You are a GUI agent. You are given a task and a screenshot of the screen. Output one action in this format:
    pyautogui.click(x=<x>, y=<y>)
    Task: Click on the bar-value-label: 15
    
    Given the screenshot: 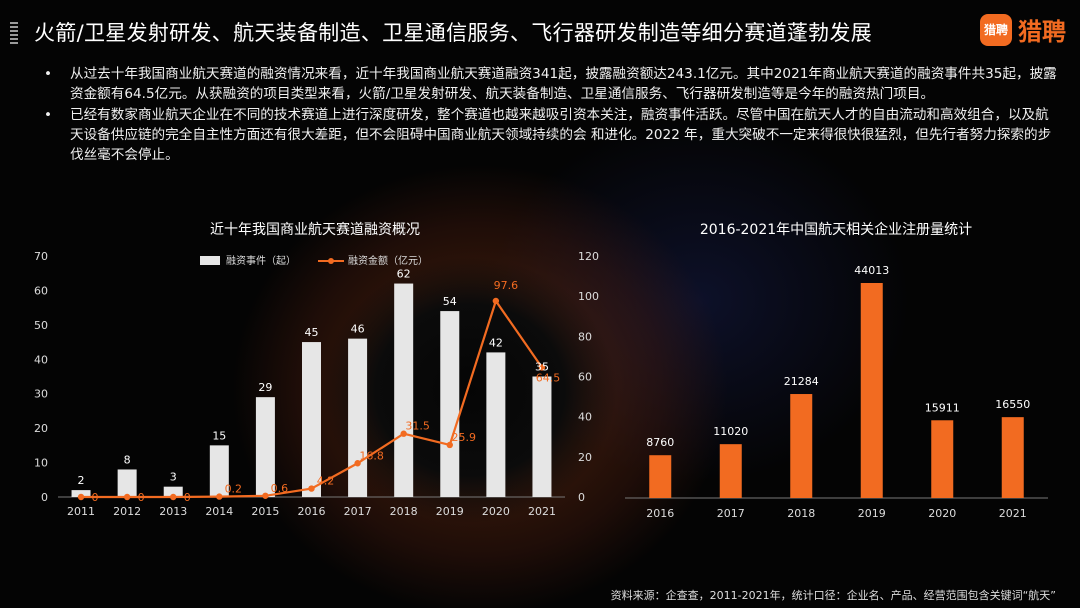 What is the action you would take?
    pyautogui.click(x=219, y=435)
    